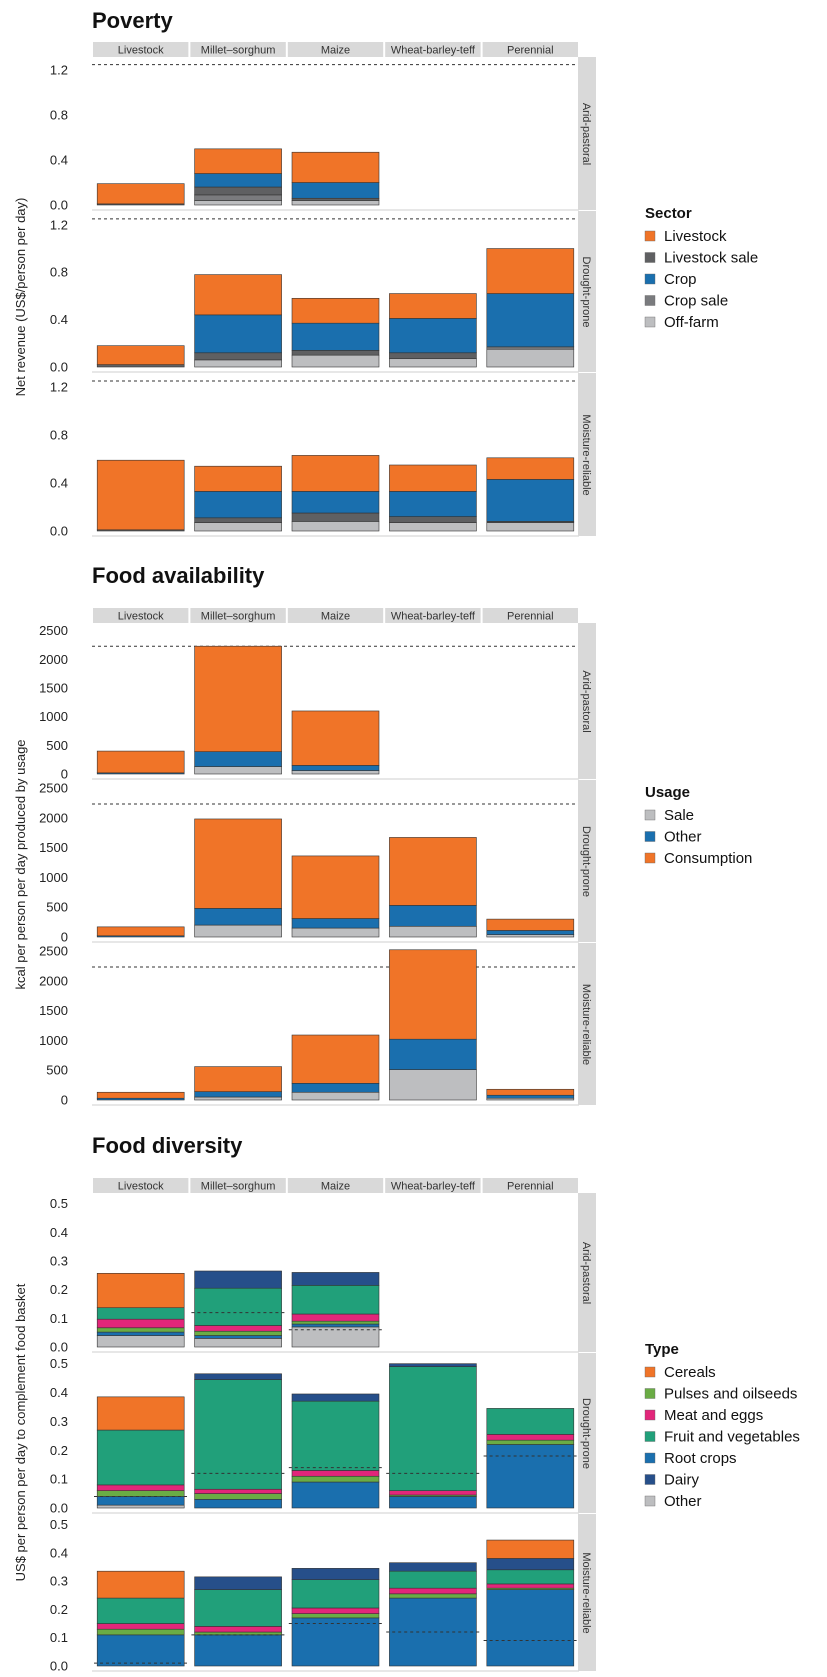 The width and height of the screenshot is (827, 1677). Describe the element at coordinates (141, 1187) in the screenshot. I see `column-strip-label: Livestock` at that location.